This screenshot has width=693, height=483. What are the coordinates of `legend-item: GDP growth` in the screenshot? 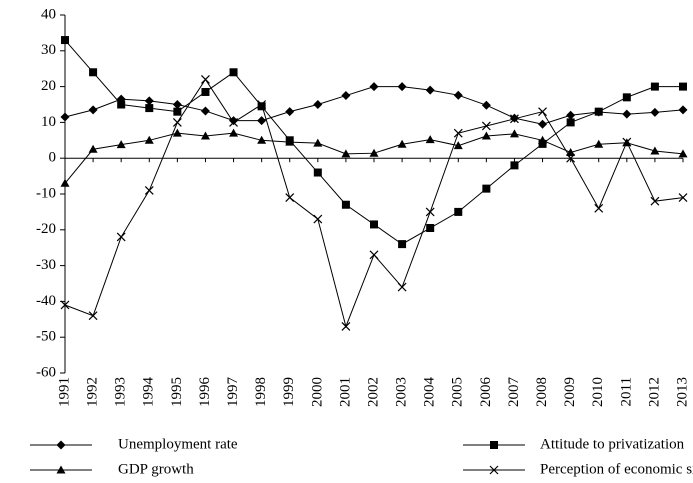 It's located at (112, 469).